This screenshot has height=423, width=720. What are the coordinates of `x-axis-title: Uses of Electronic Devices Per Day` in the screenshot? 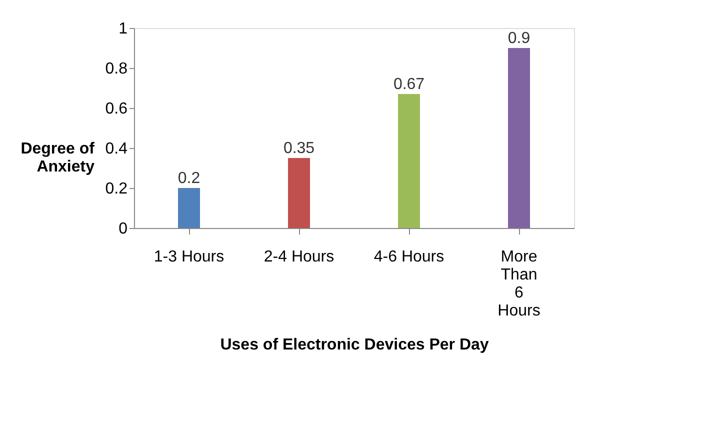 It's located at (354, 345).